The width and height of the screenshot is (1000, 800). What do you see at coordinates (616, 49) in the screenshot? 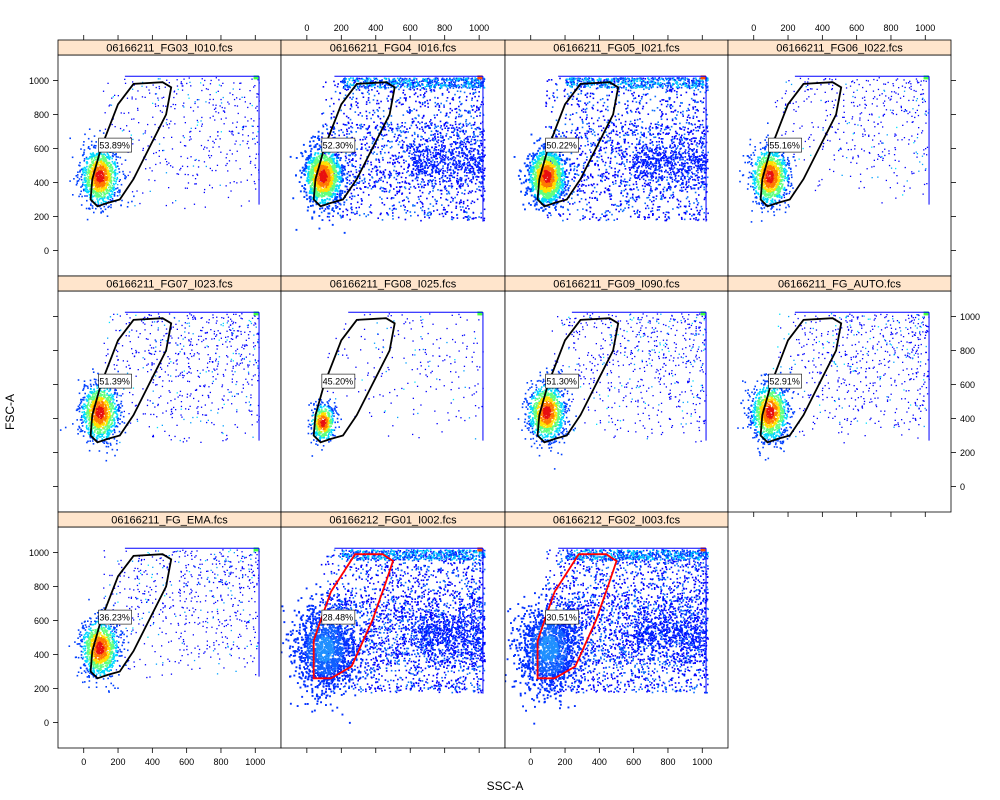
I see `strip-label: 06166211_FG05_I021.fcs` at bounding box center [616, 49].